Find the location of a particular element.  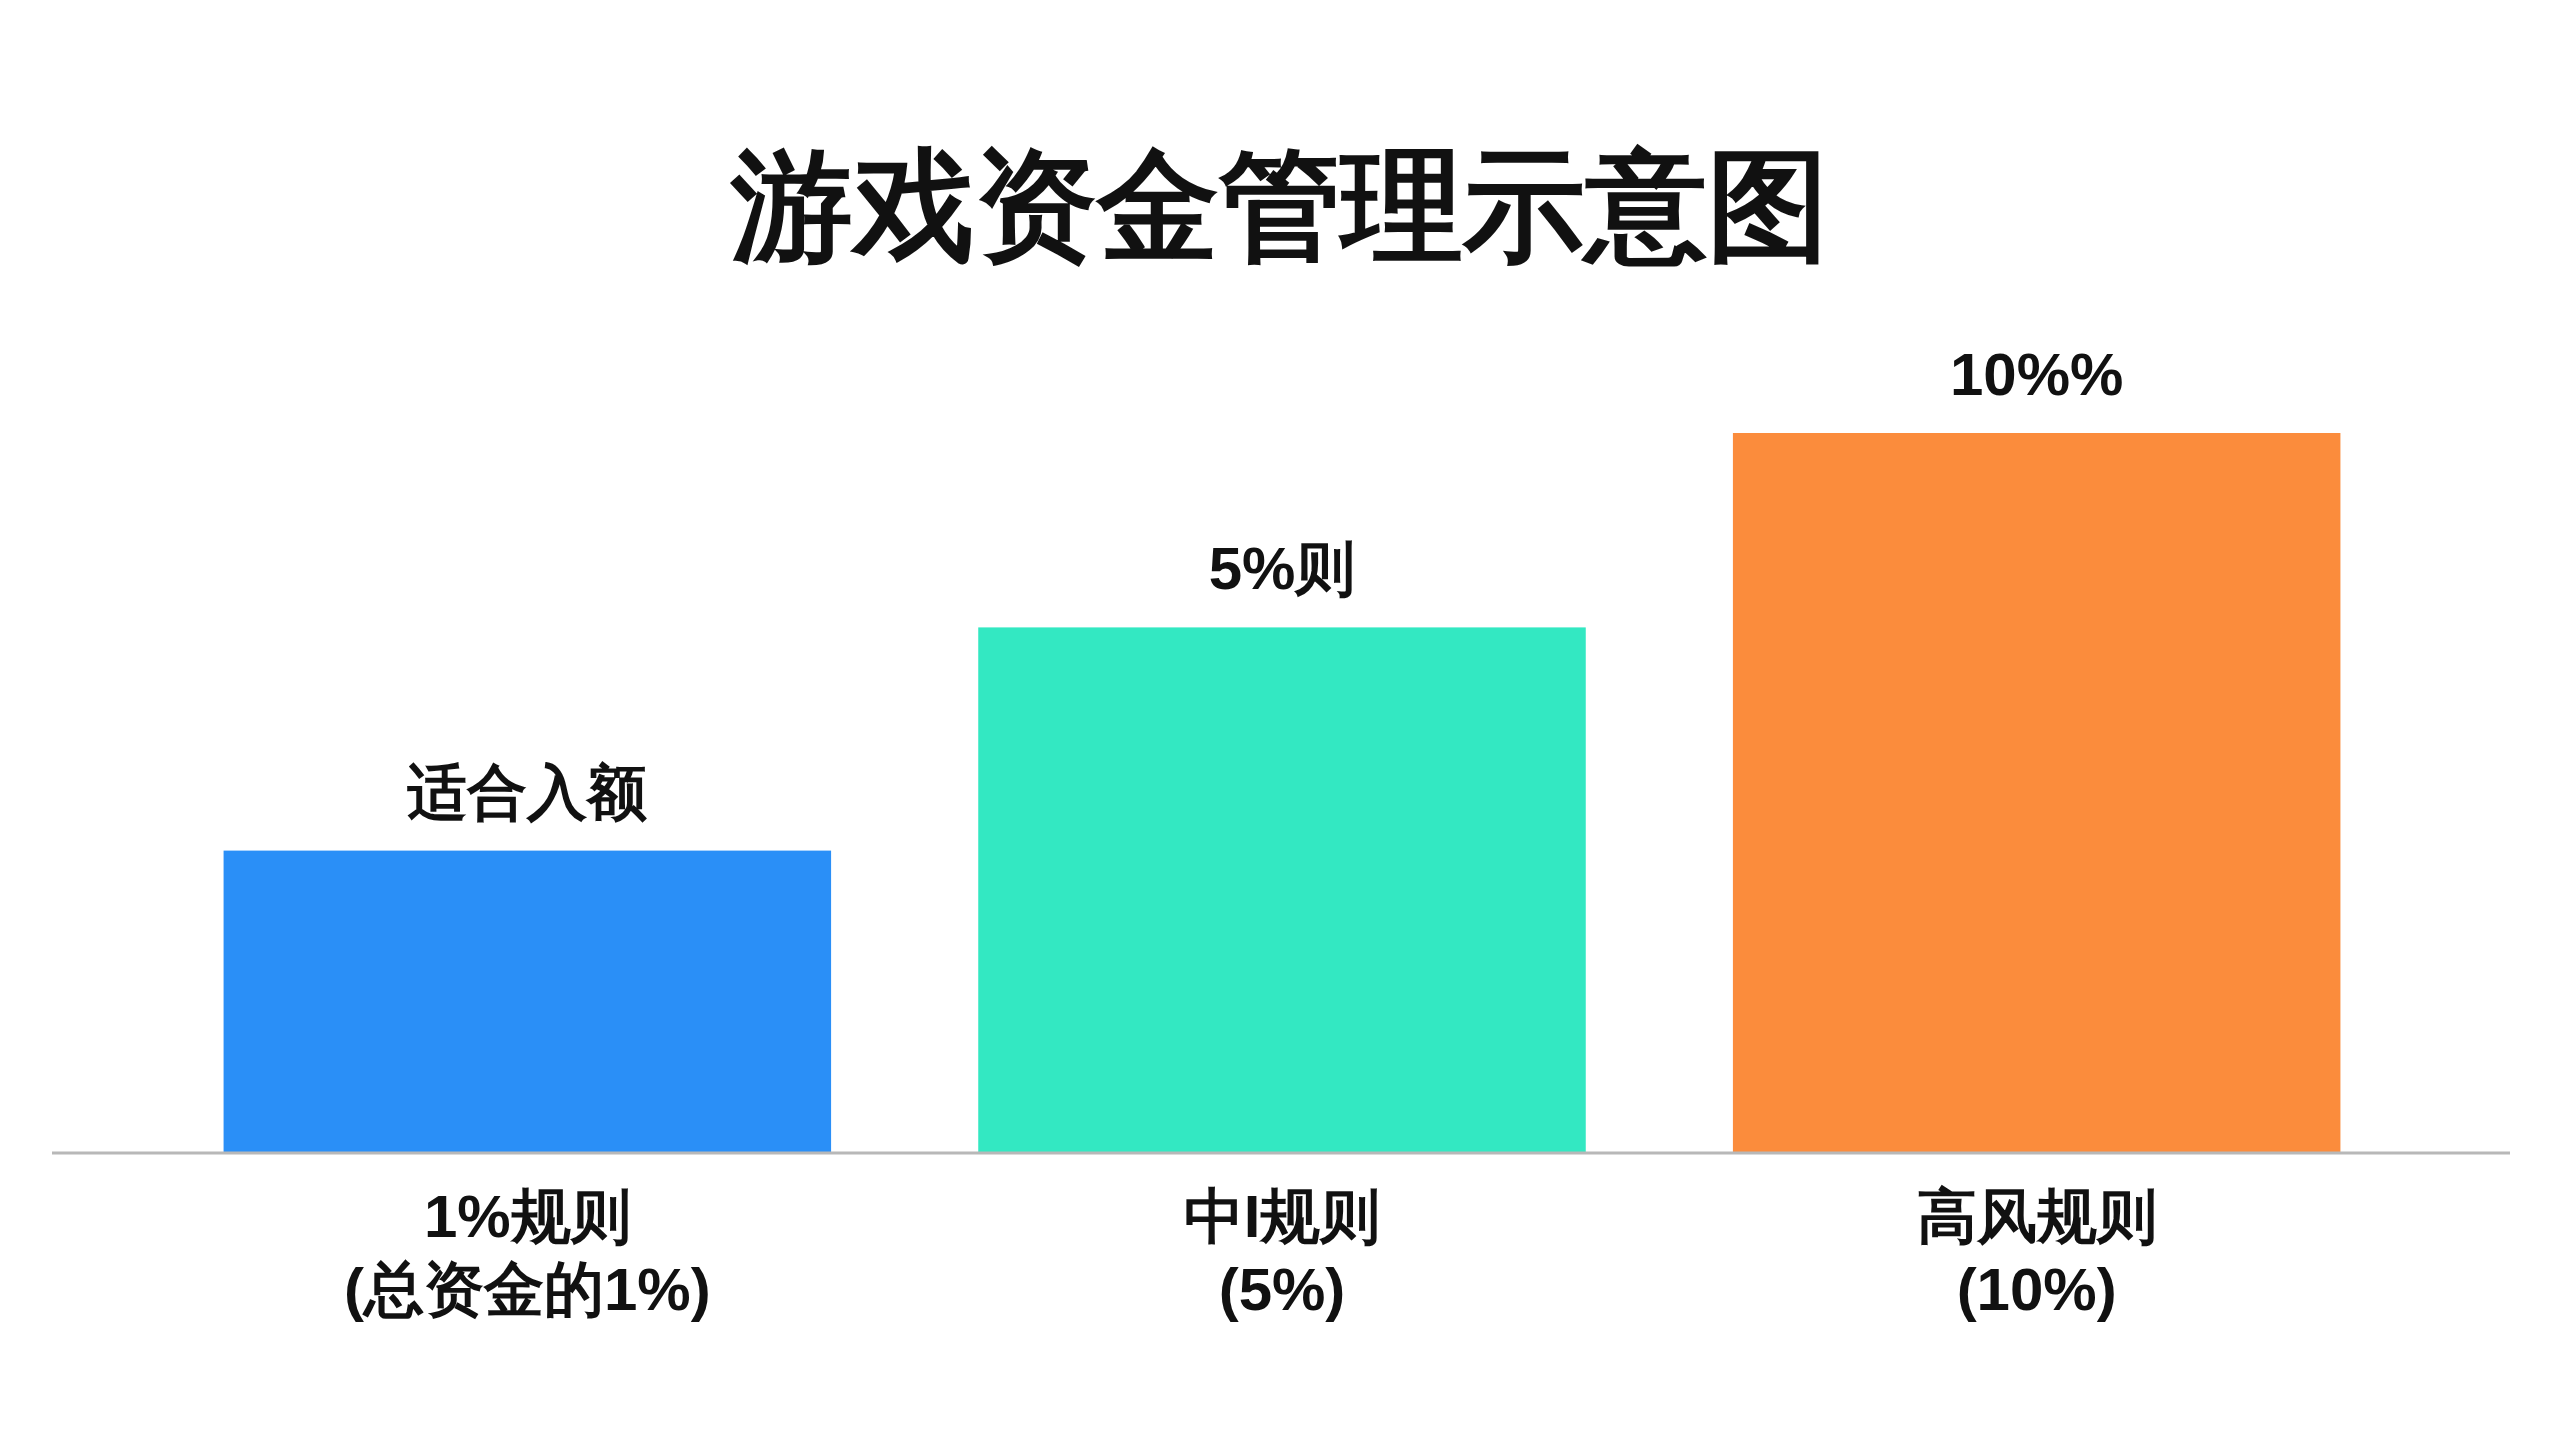

title: 游戏资金管理示意图 is located at coordinates (1280, 206).